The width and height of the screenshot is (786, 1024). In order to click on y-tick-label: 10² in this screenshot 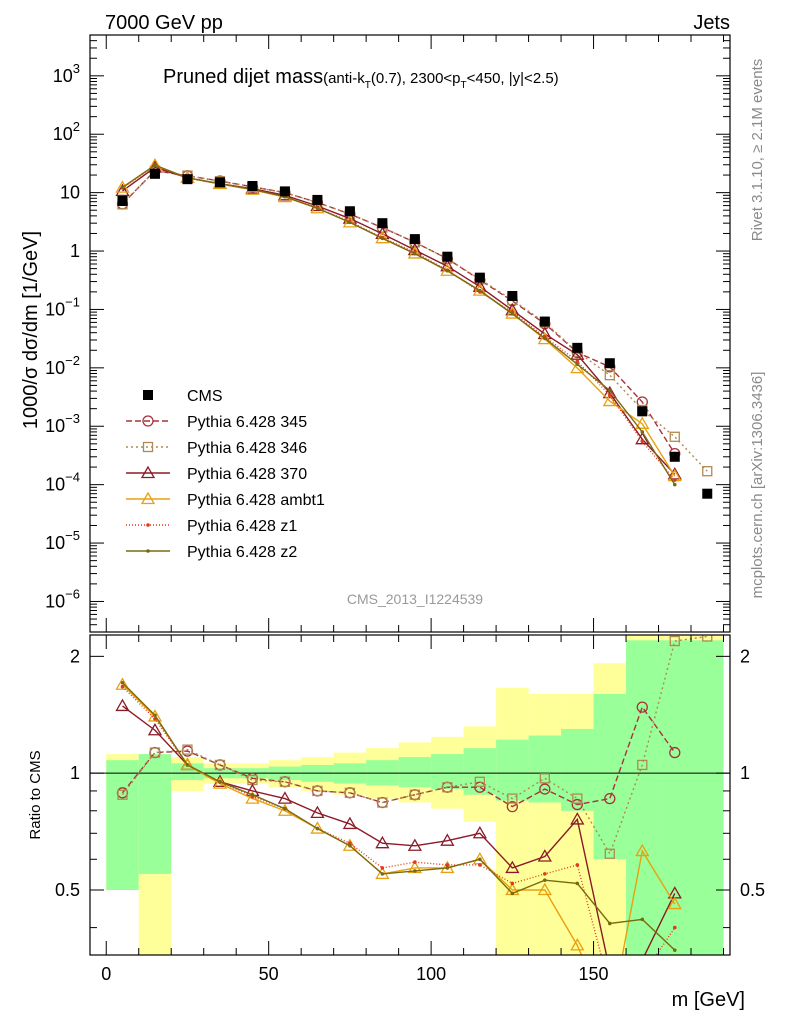, I will do `click(66, 131)`.